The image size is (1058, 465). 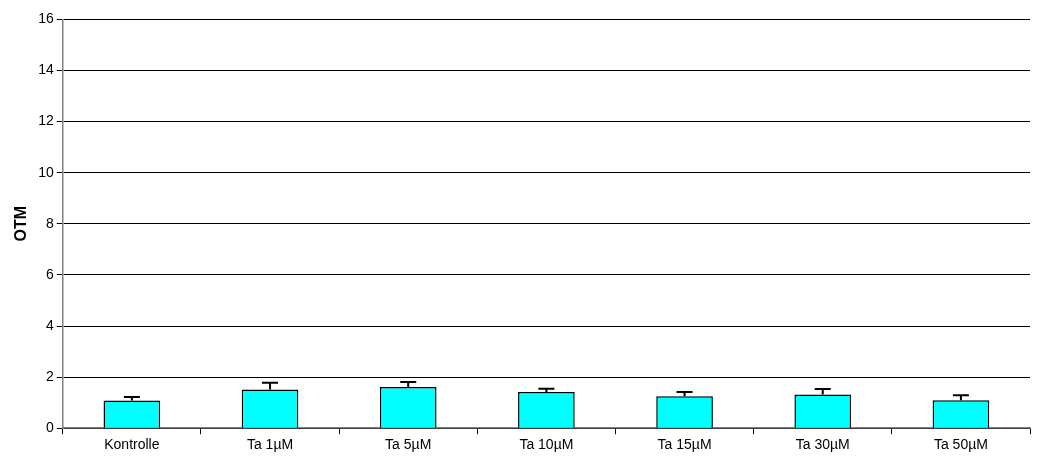 I want to click on x-tick-label: Ta 1µM, so click(x=270, y=444).